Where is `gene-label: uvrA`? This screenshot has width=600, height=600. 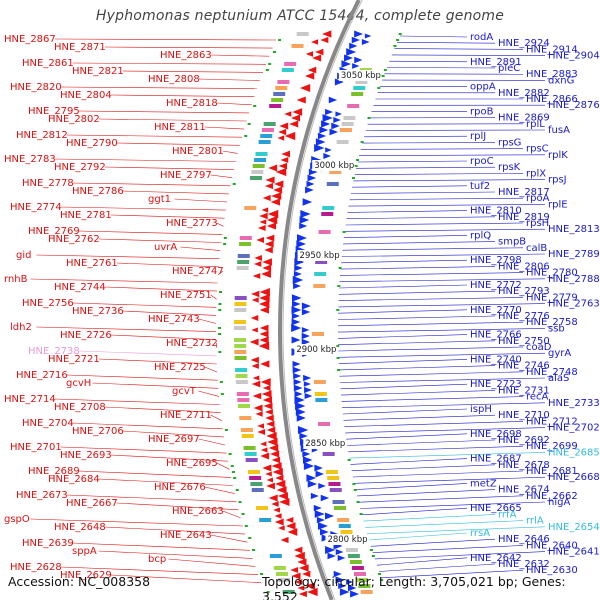
gene-label: uvrA is located at coordinates (165, 247).